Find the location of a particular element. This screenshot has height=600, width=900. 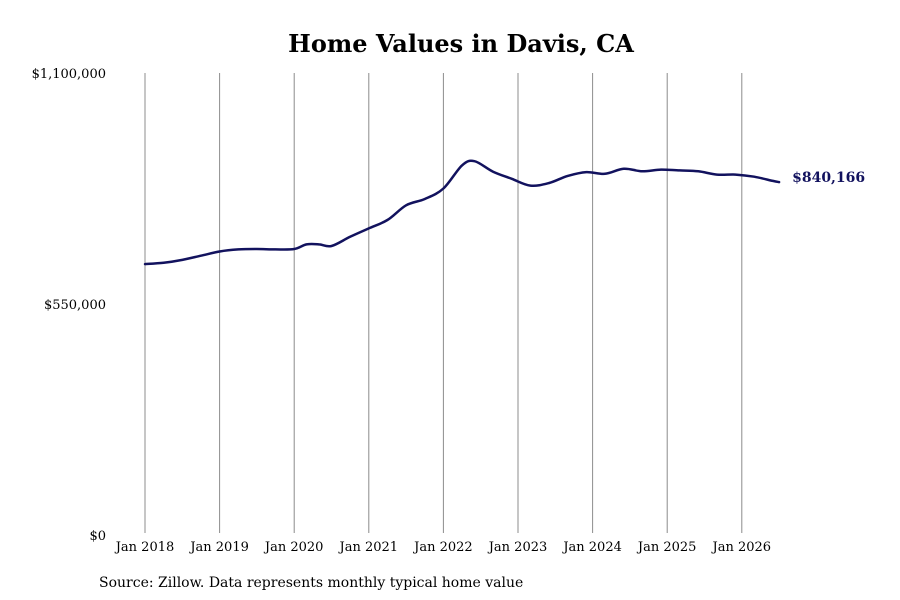

y-axis-ticks: $0 $550,000 $1,100,000 is located at coordinates (69, 305).